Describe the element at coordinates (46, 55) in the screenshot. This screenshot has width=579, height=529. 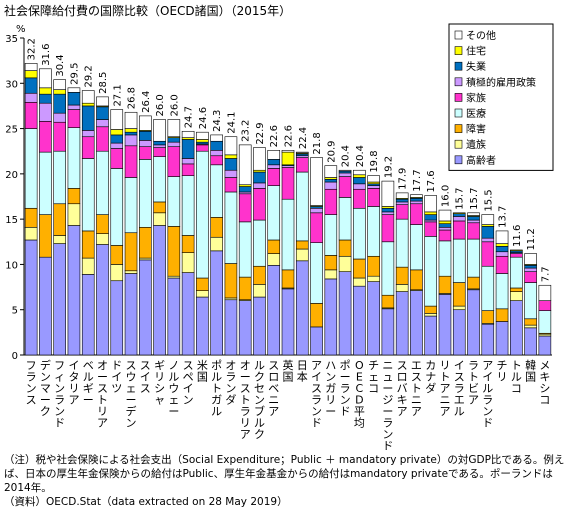
I see `total-label: 31.6` at that location.